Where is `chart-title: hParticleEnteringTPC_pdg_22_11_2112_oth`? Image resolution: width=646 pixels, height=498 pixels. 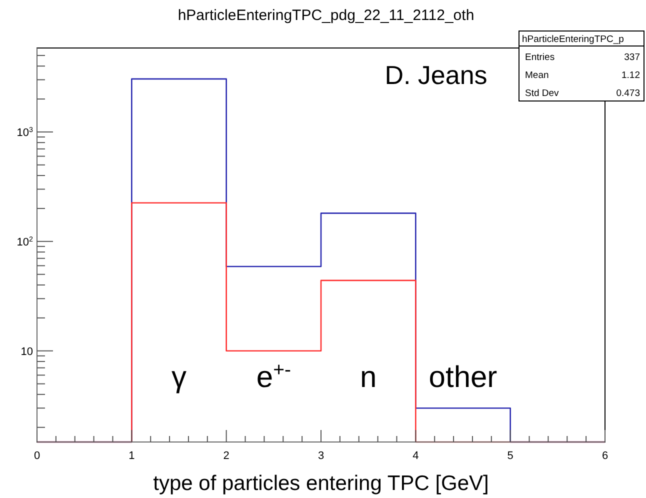
chart-title: hParticleEnteringTPC_pdg_22_11_2112_oth is located at coordinates (326, 15).